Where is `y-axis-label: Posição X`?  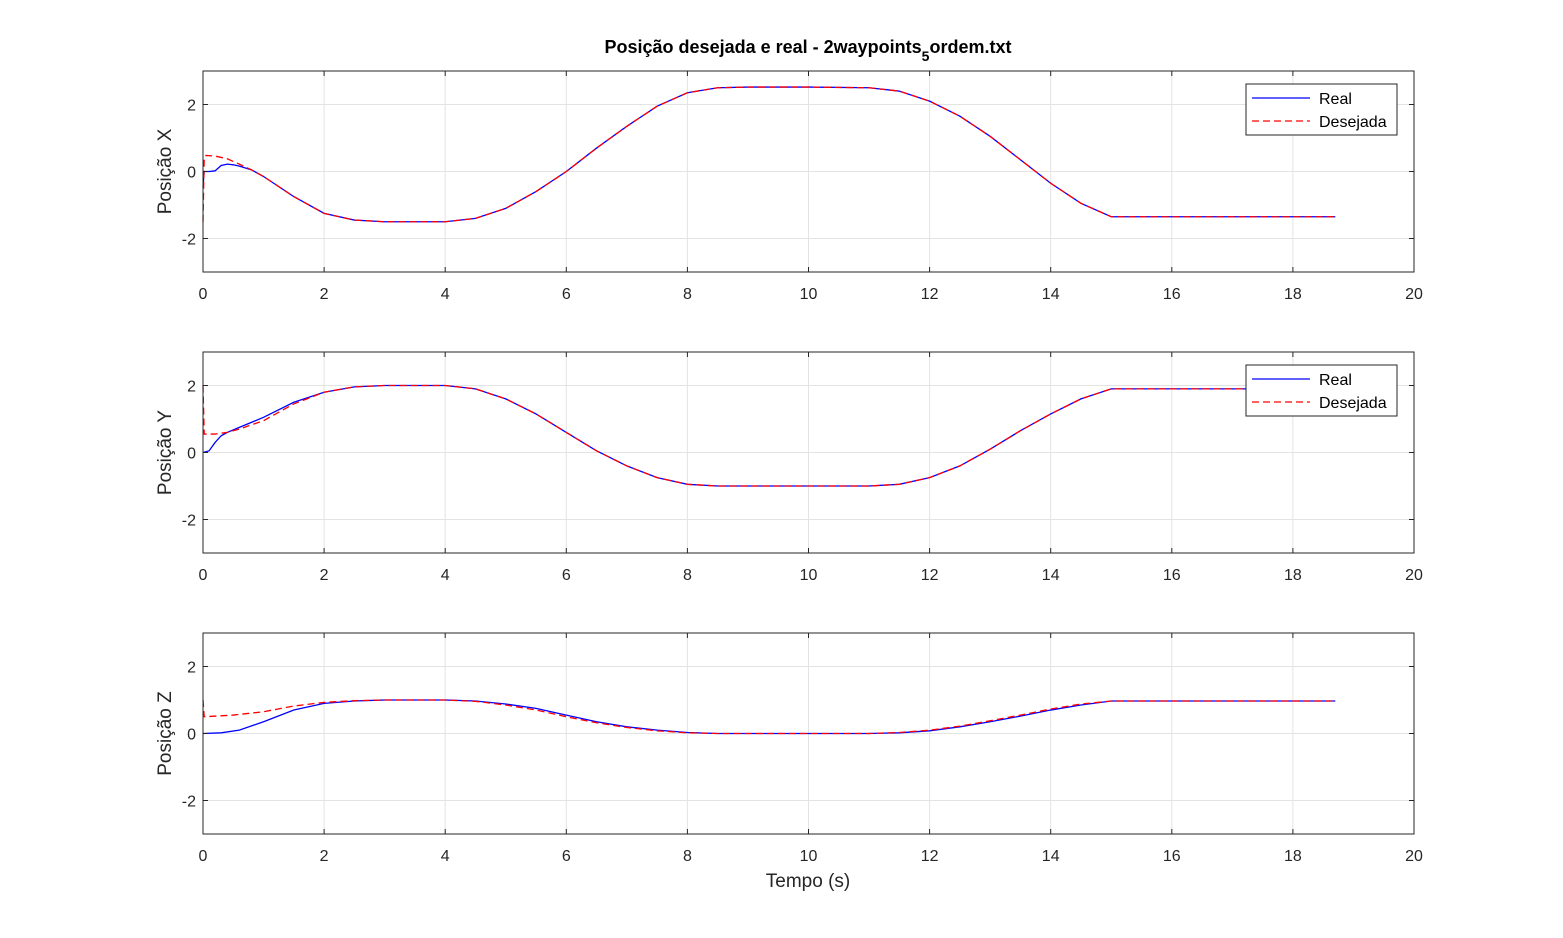
y-axis-label: Posição X is located at coordinates (165, 171).